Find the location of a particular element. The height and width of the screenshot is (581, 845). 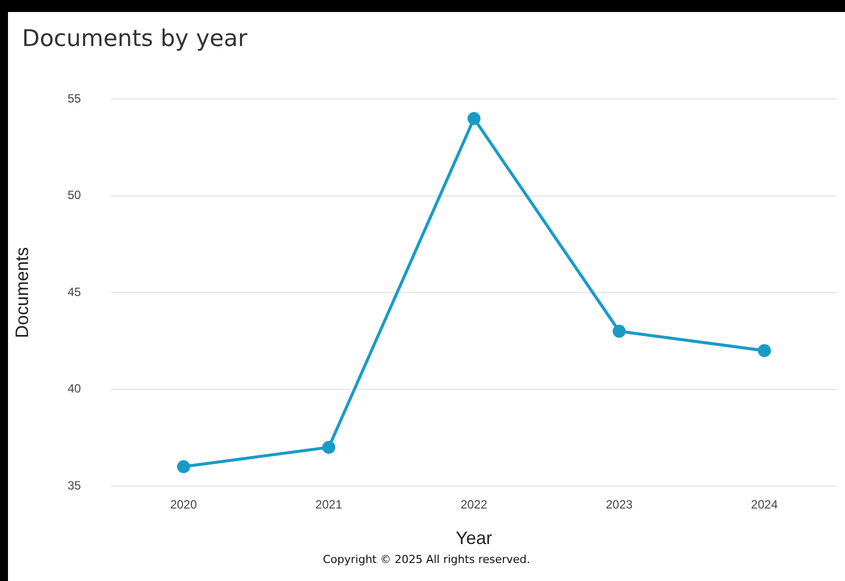

x-tick-label: 2024 is located at coordinates (764, 505).